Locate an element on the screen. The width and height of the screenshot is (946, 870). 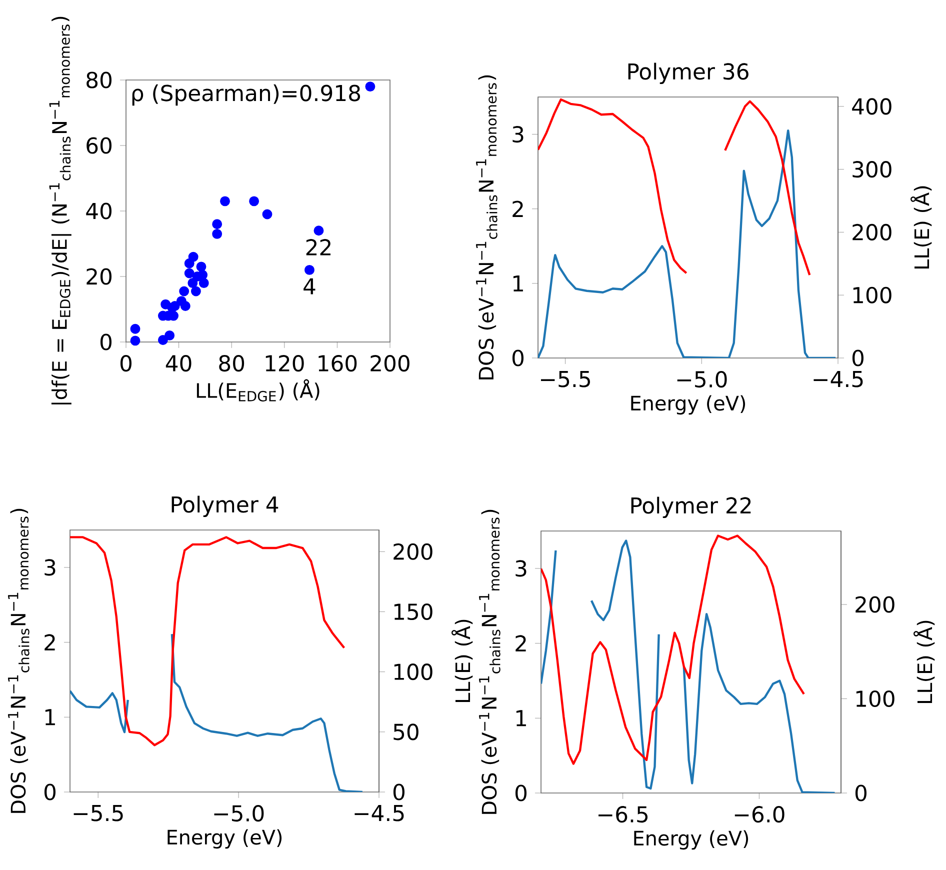
x-tick-label: 120 is located at coordinates (285, 363).